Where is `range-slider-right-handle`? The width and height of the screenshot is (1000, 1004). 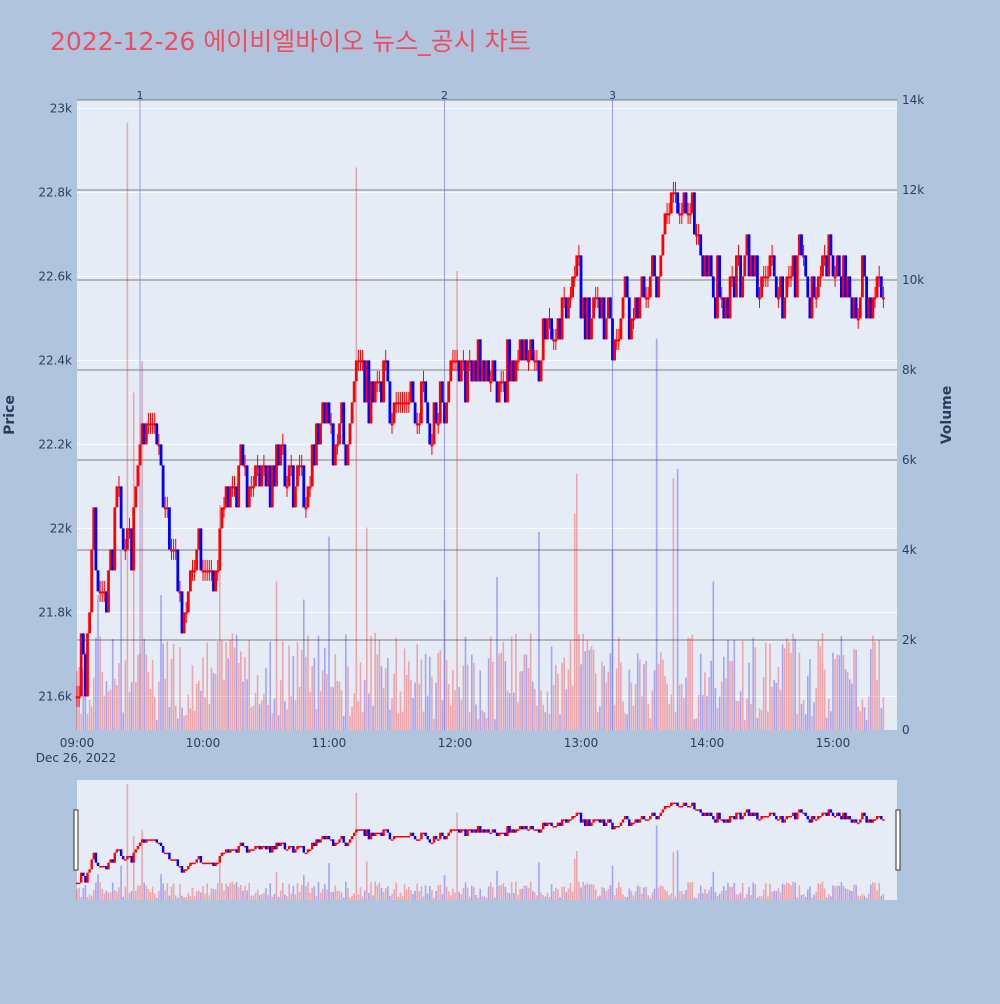 range-slider-right-handle is located at coordinates (898, 840).